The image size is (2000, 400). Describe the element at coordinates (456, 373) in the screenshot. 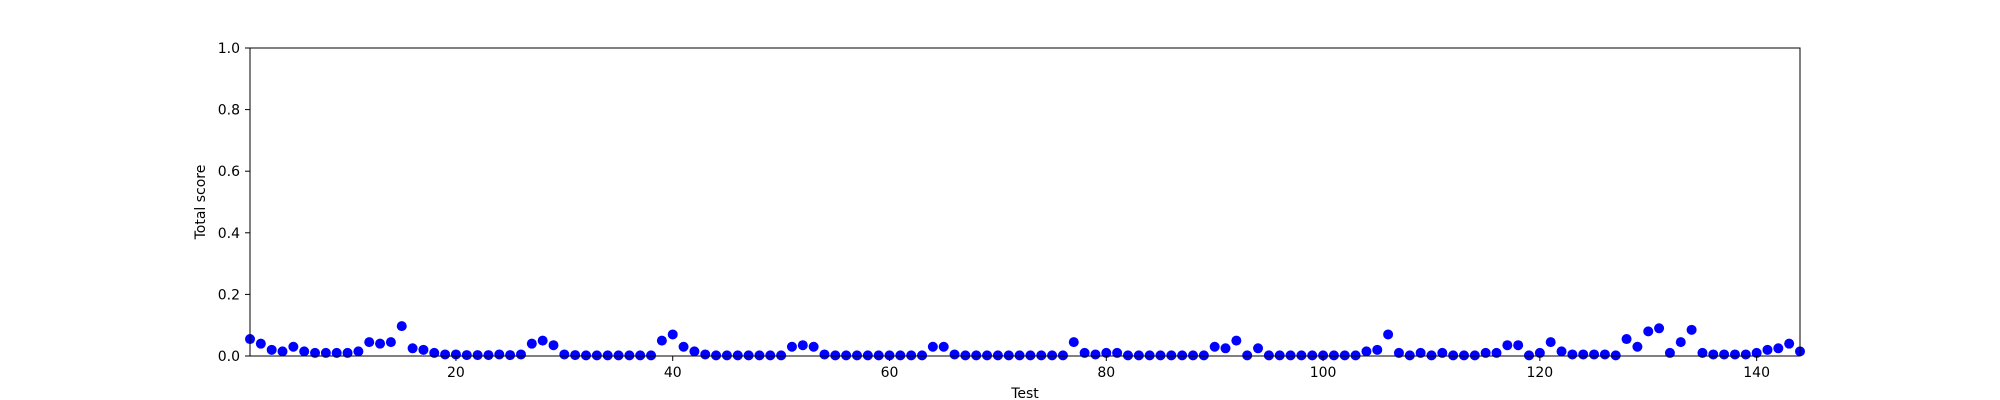

I see `x-tick-label: 20` at that location.